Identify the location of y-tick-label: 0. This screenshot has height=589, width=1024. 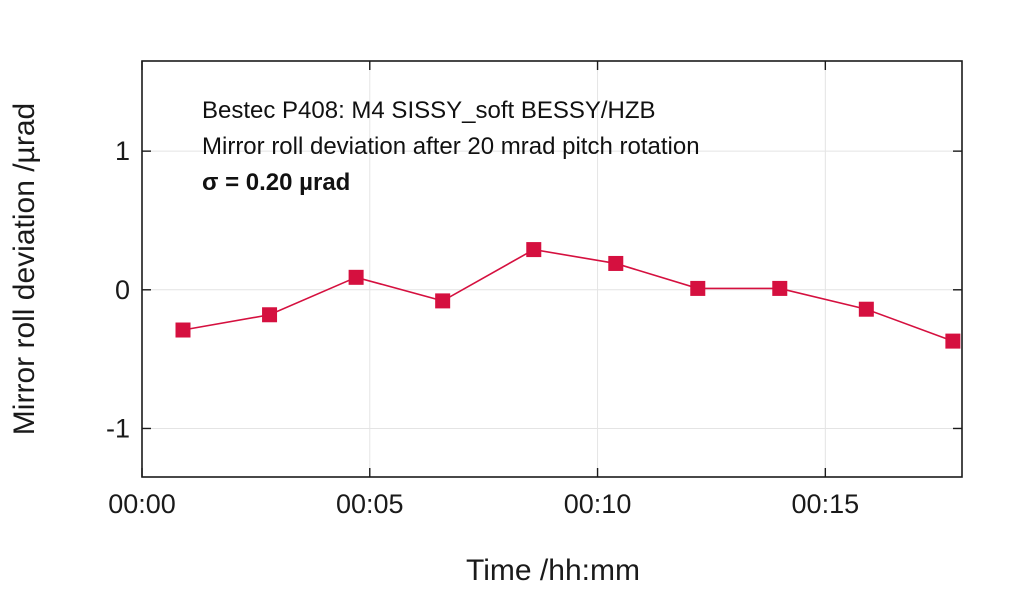
(122, 290).